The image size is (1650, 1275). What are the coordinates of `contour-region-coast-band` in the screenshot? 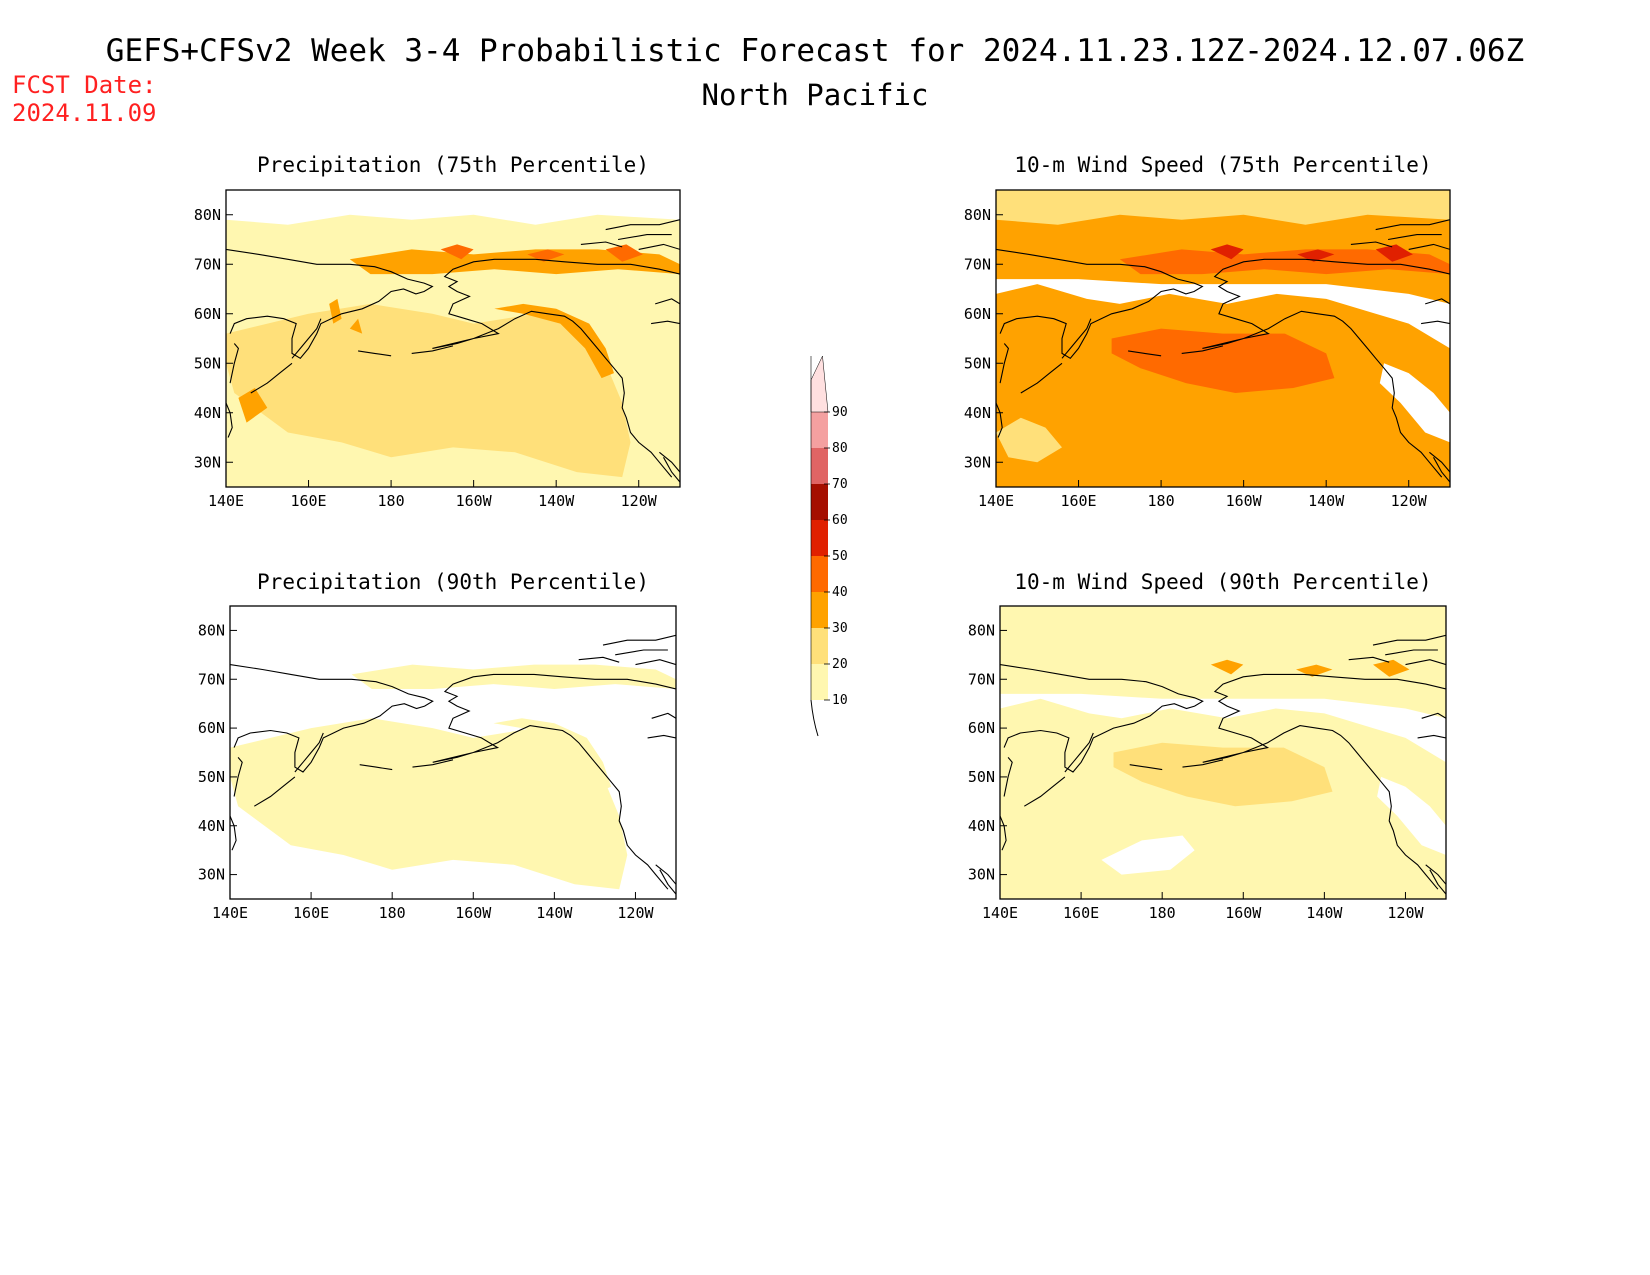 It's located at (552, 755).